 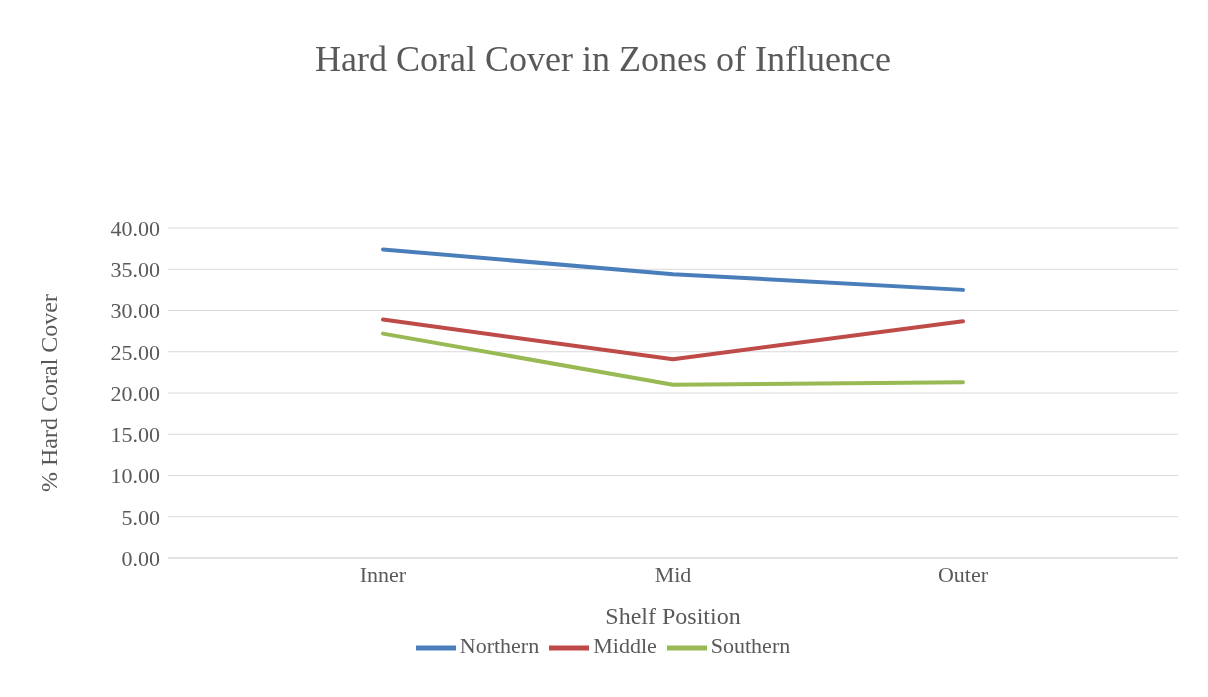 I want to click on y-tick-label: 40.00, so click(x=135, y=228).